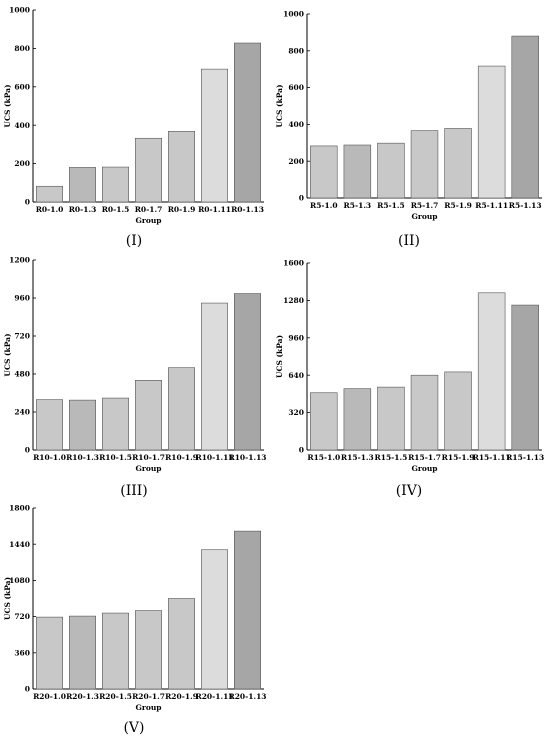 Image resolution: width=550 pixels, height=741 pixels. I want to click on bar-R20-1.0, so click(49, 653).